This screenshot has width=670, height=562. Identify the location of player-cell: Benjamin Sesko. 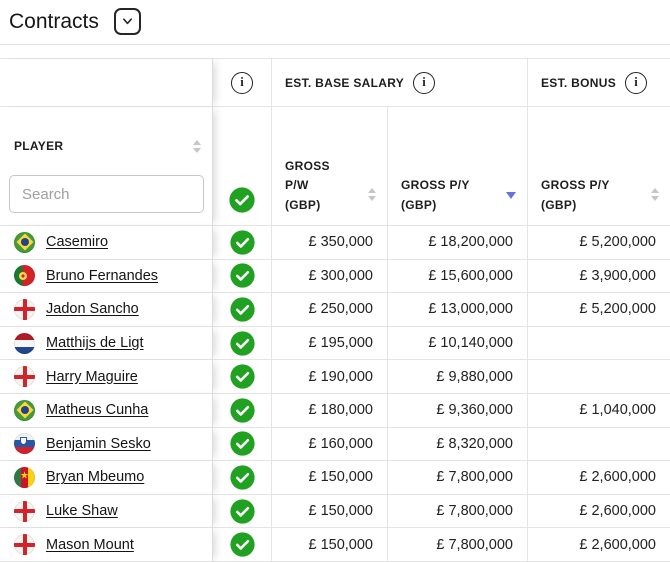
(106, 444).